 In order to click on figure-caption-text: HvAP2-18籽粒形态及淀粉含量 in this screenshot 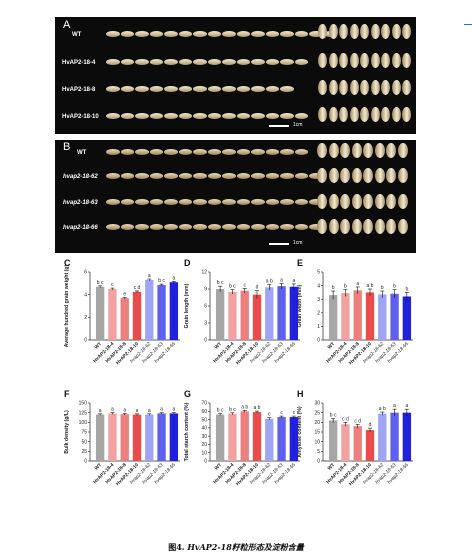, I will do `click(244, 547)`.